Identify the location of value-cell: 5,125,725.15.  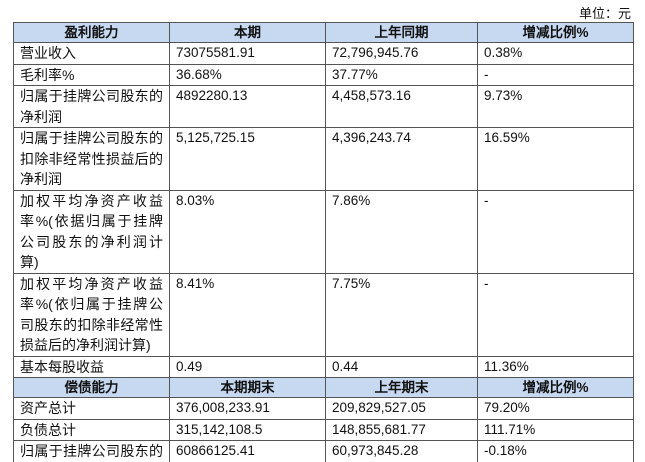
(247, 159).